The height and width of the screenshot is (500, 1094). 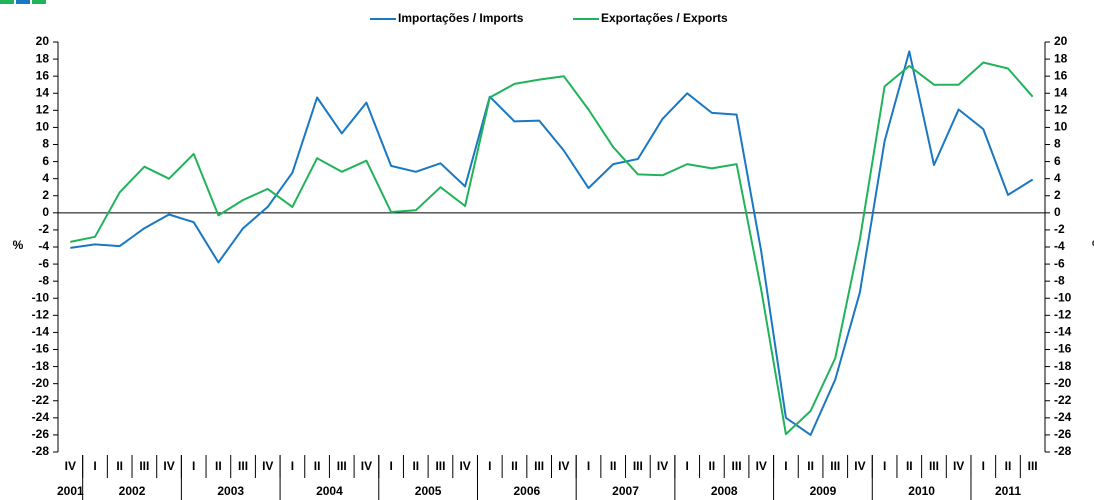 I want to click on year-label: 2009, so click(x=823, y=491).